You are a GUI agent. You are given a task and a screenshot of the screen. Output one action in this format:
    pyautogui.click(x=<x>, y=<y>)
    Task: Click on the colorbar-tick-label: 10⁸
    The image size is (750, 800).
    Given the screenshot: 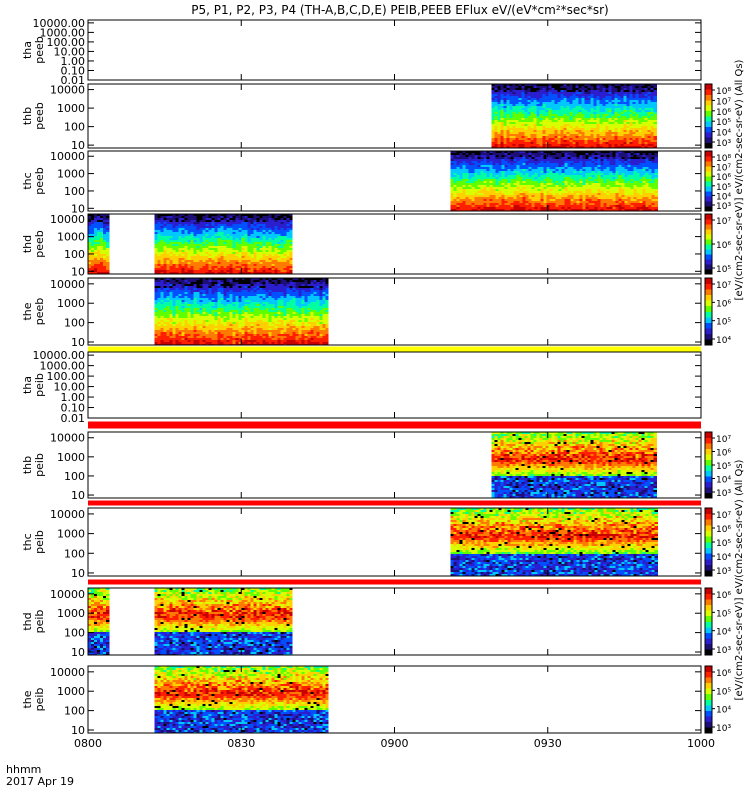 What is the action you would take?
    pyautogui.click(x=723, y=92)
    